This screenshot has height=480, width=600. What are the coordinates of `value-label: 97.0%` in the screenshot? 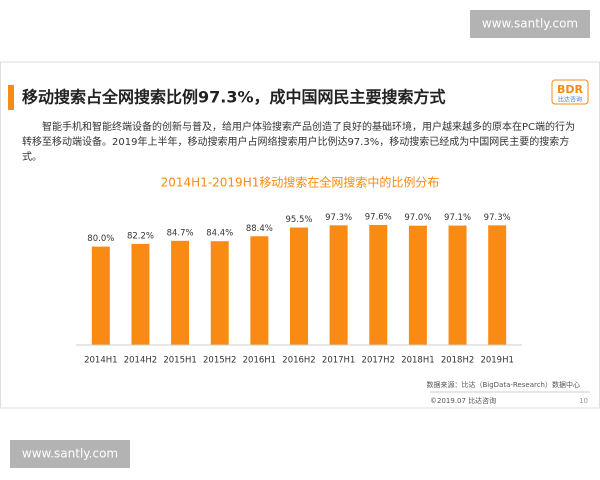 It's located at (417, 218).